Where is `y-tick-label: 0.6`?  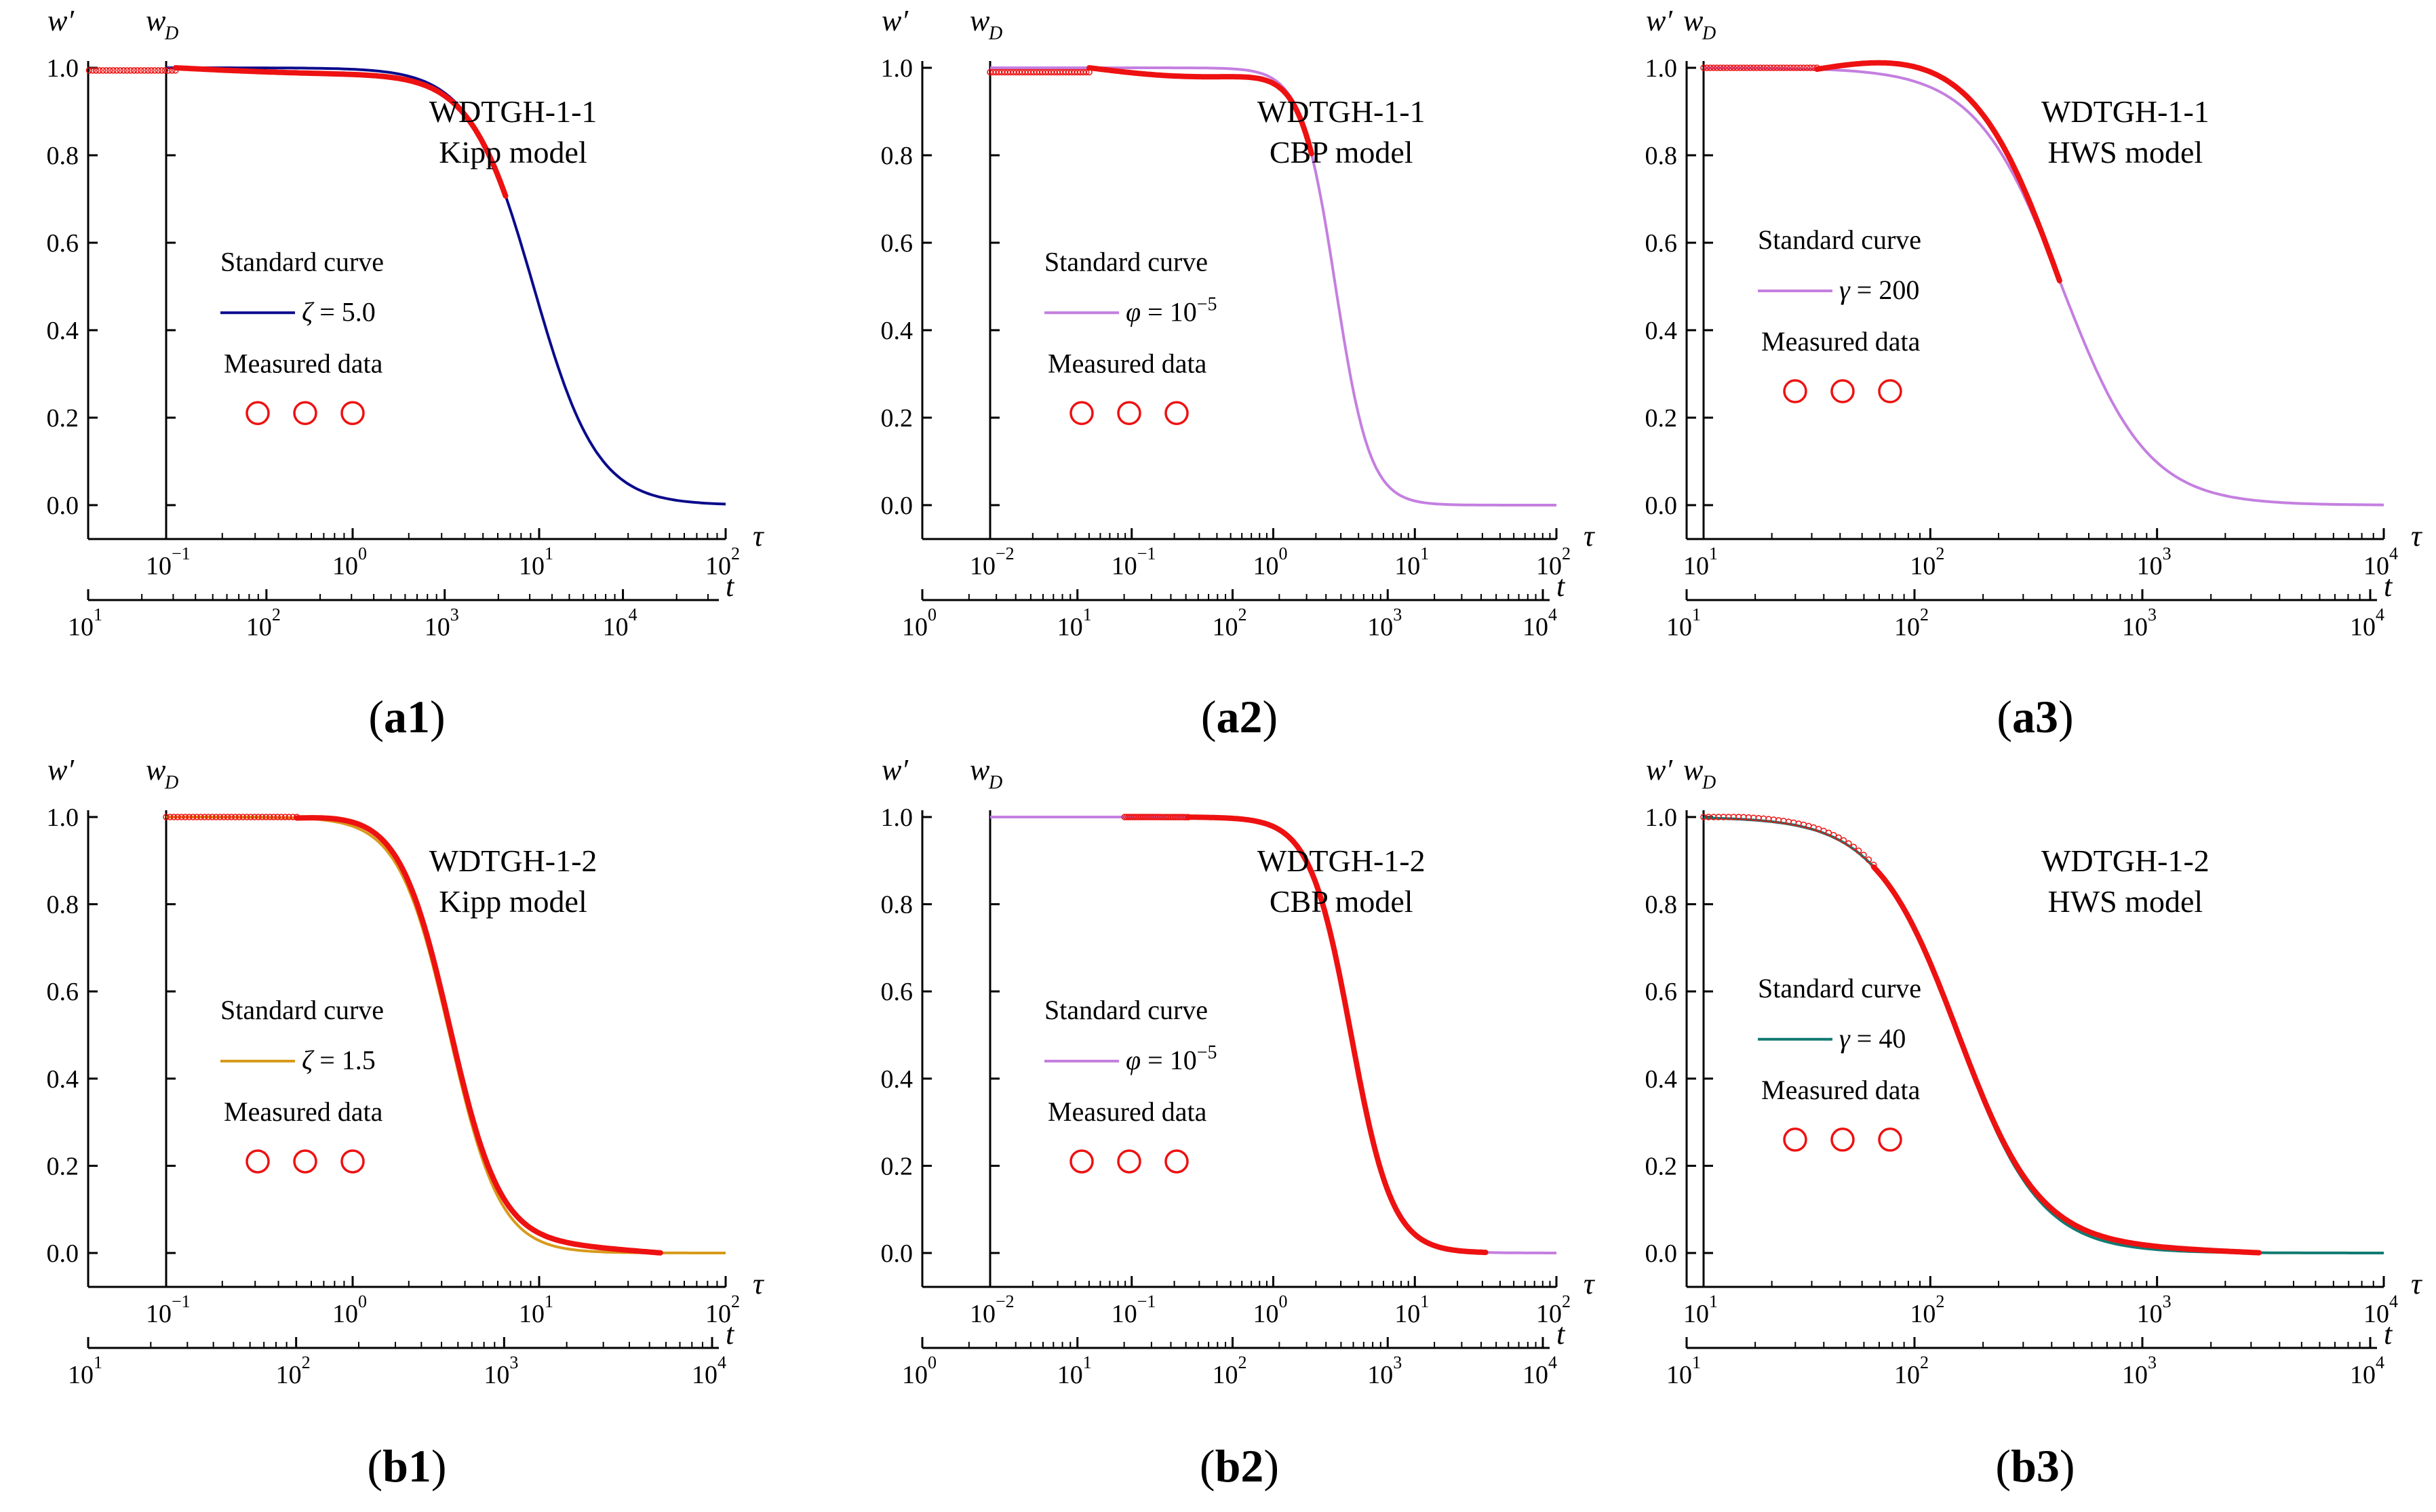
y-tick-label: 0.6 is located at coordinates (63, 243).